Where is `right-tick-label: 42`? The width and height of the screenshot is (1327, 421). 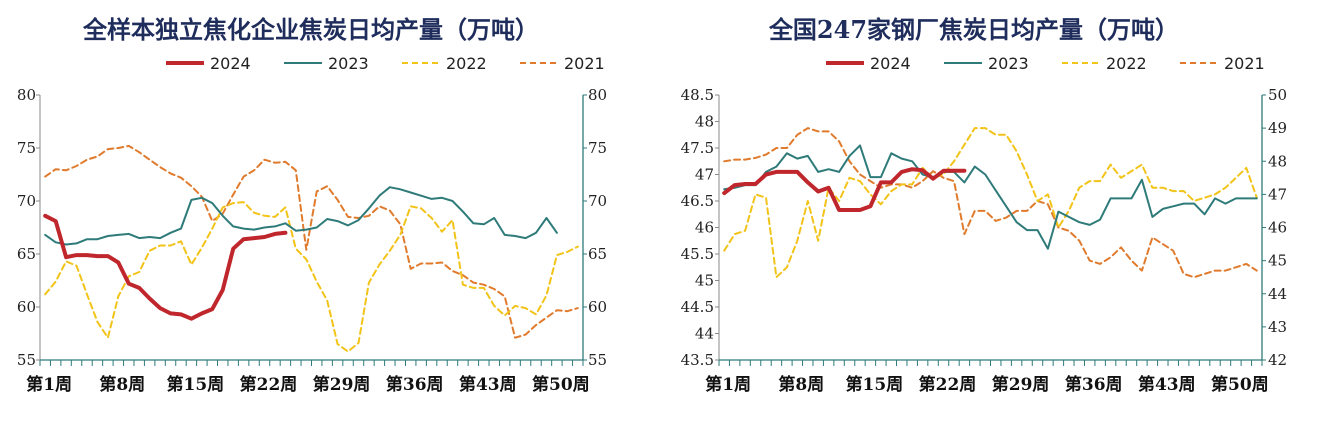 right-tick-label: 42 is located at coordinates (1277, 360).